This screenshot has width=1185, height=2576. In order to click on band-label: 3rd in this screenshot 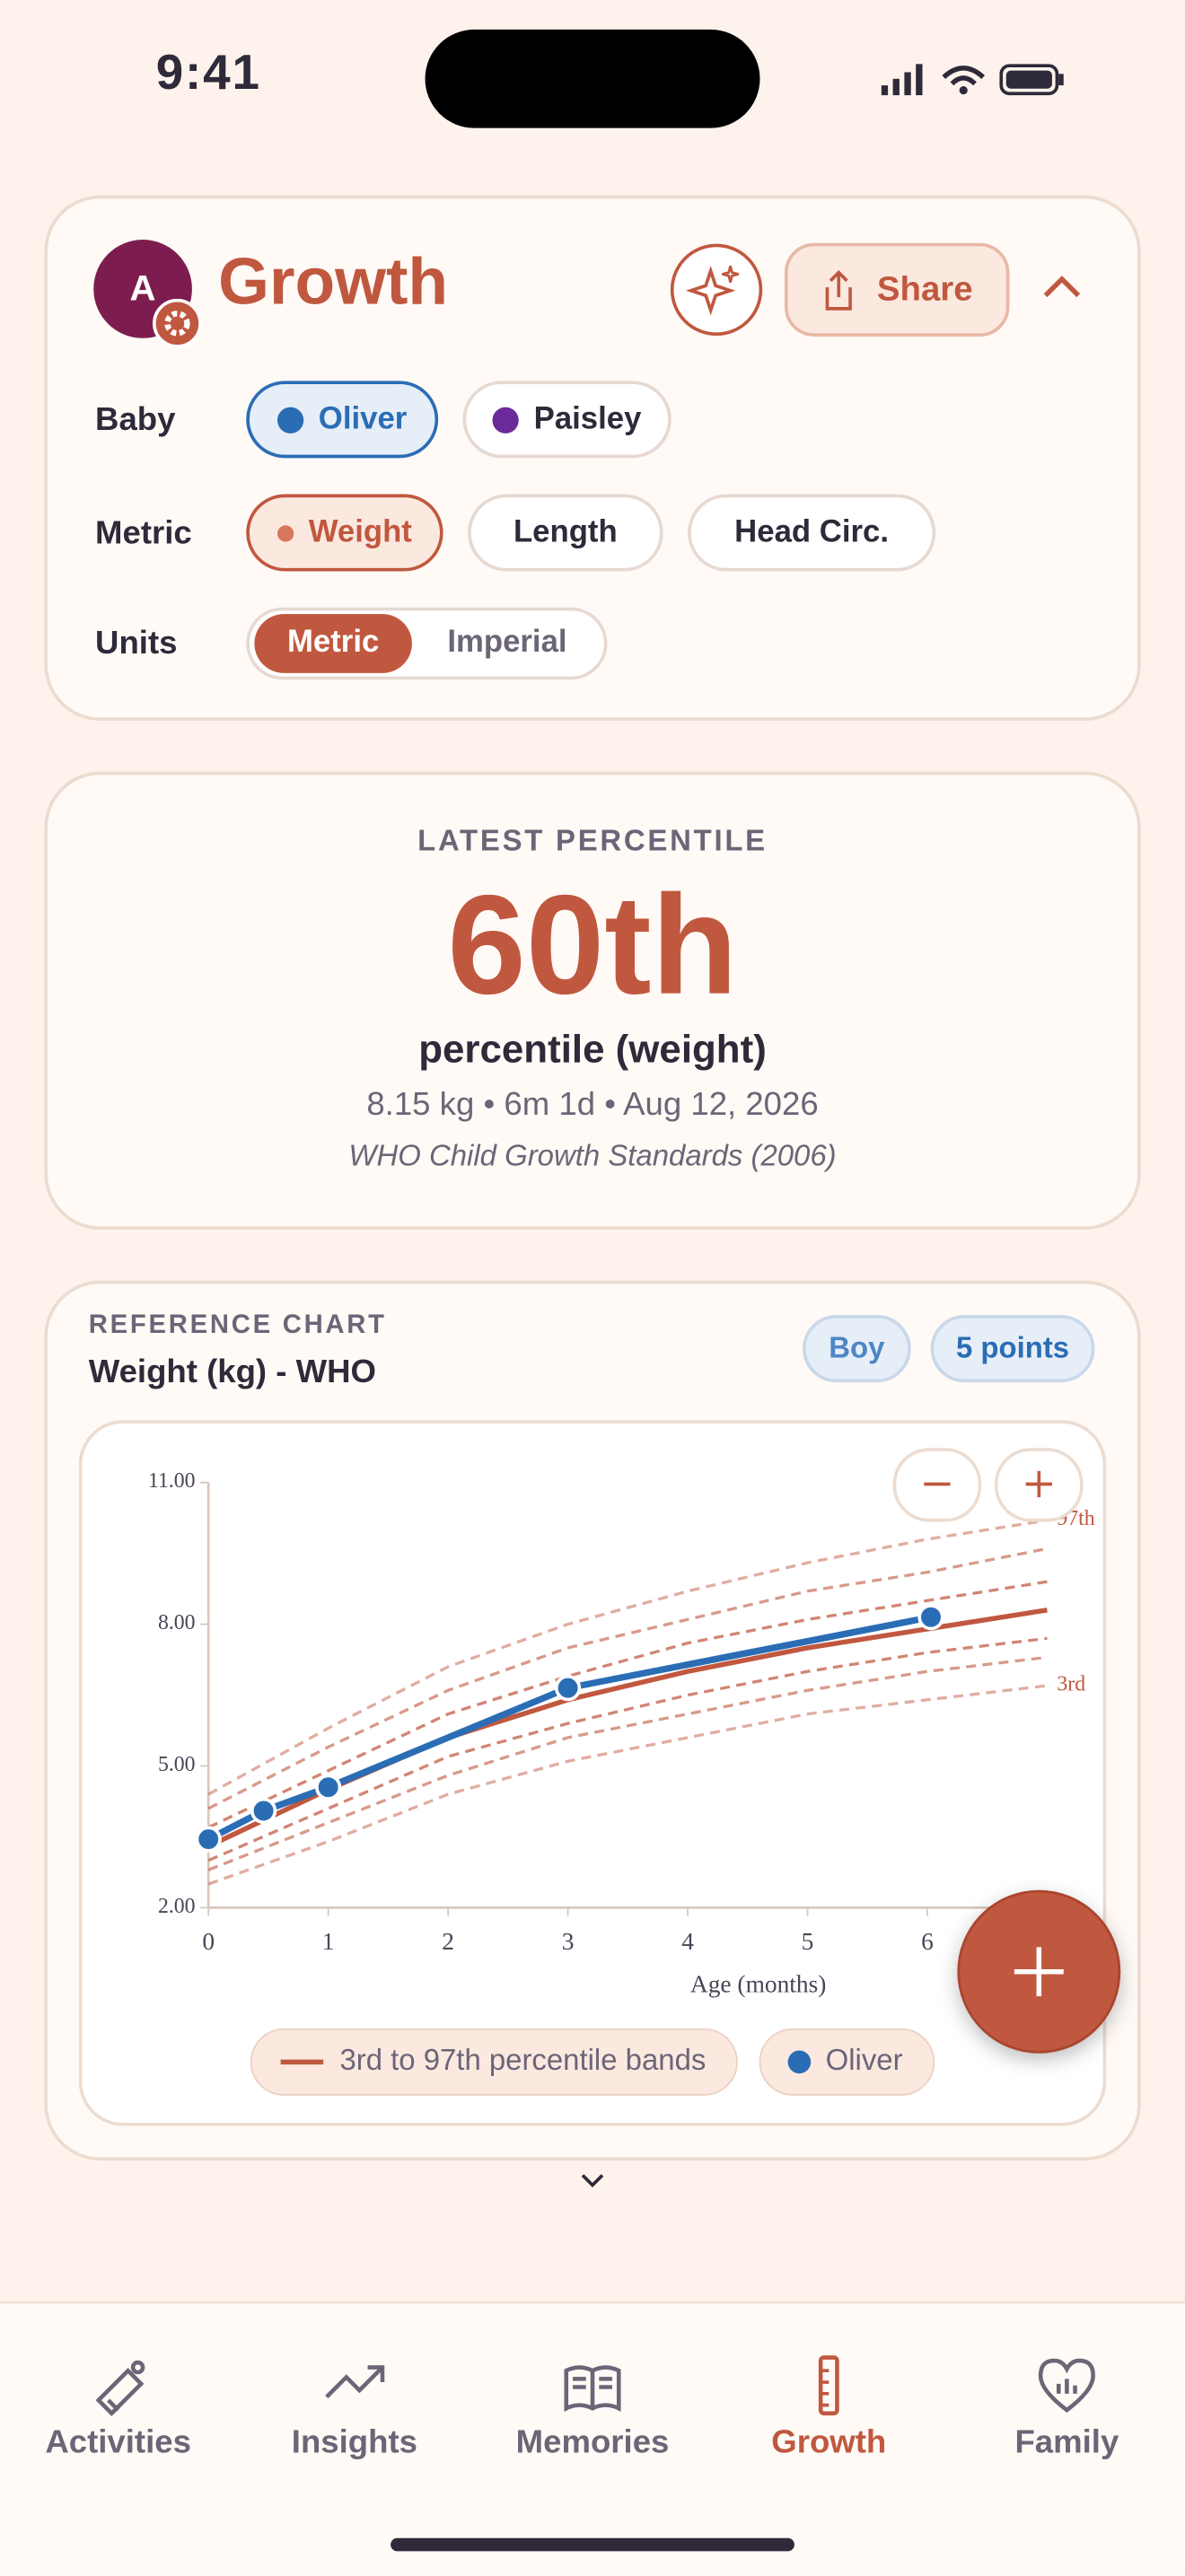, I will do `click(1071, 1683)`.